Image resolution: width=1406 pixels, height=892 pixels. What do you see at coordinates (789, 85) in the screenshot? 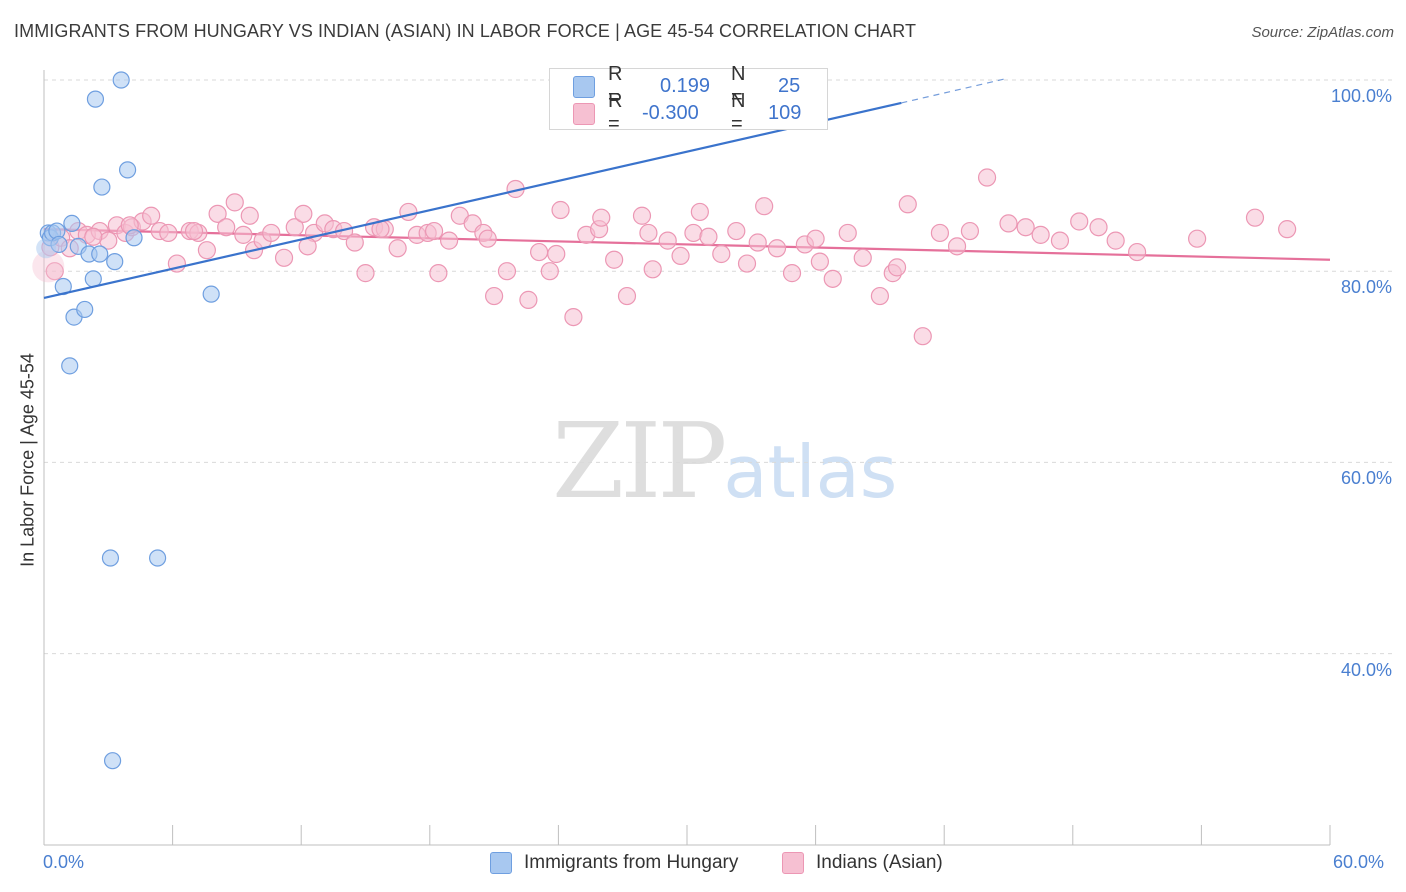
I see `legend-n-value-hungary: 25` at bounding box center [789, 85].